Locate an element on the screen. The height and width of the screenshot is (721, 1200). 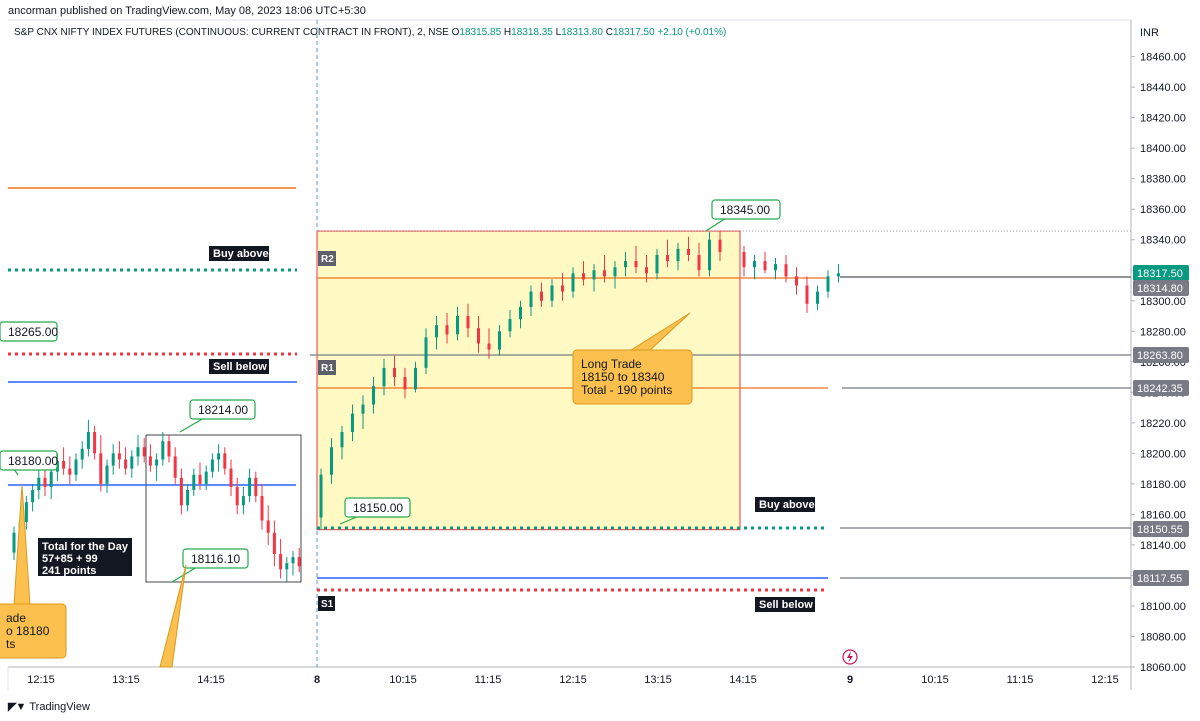
sell-below-tag-2: Sell below is located at coordinates (785, 604).